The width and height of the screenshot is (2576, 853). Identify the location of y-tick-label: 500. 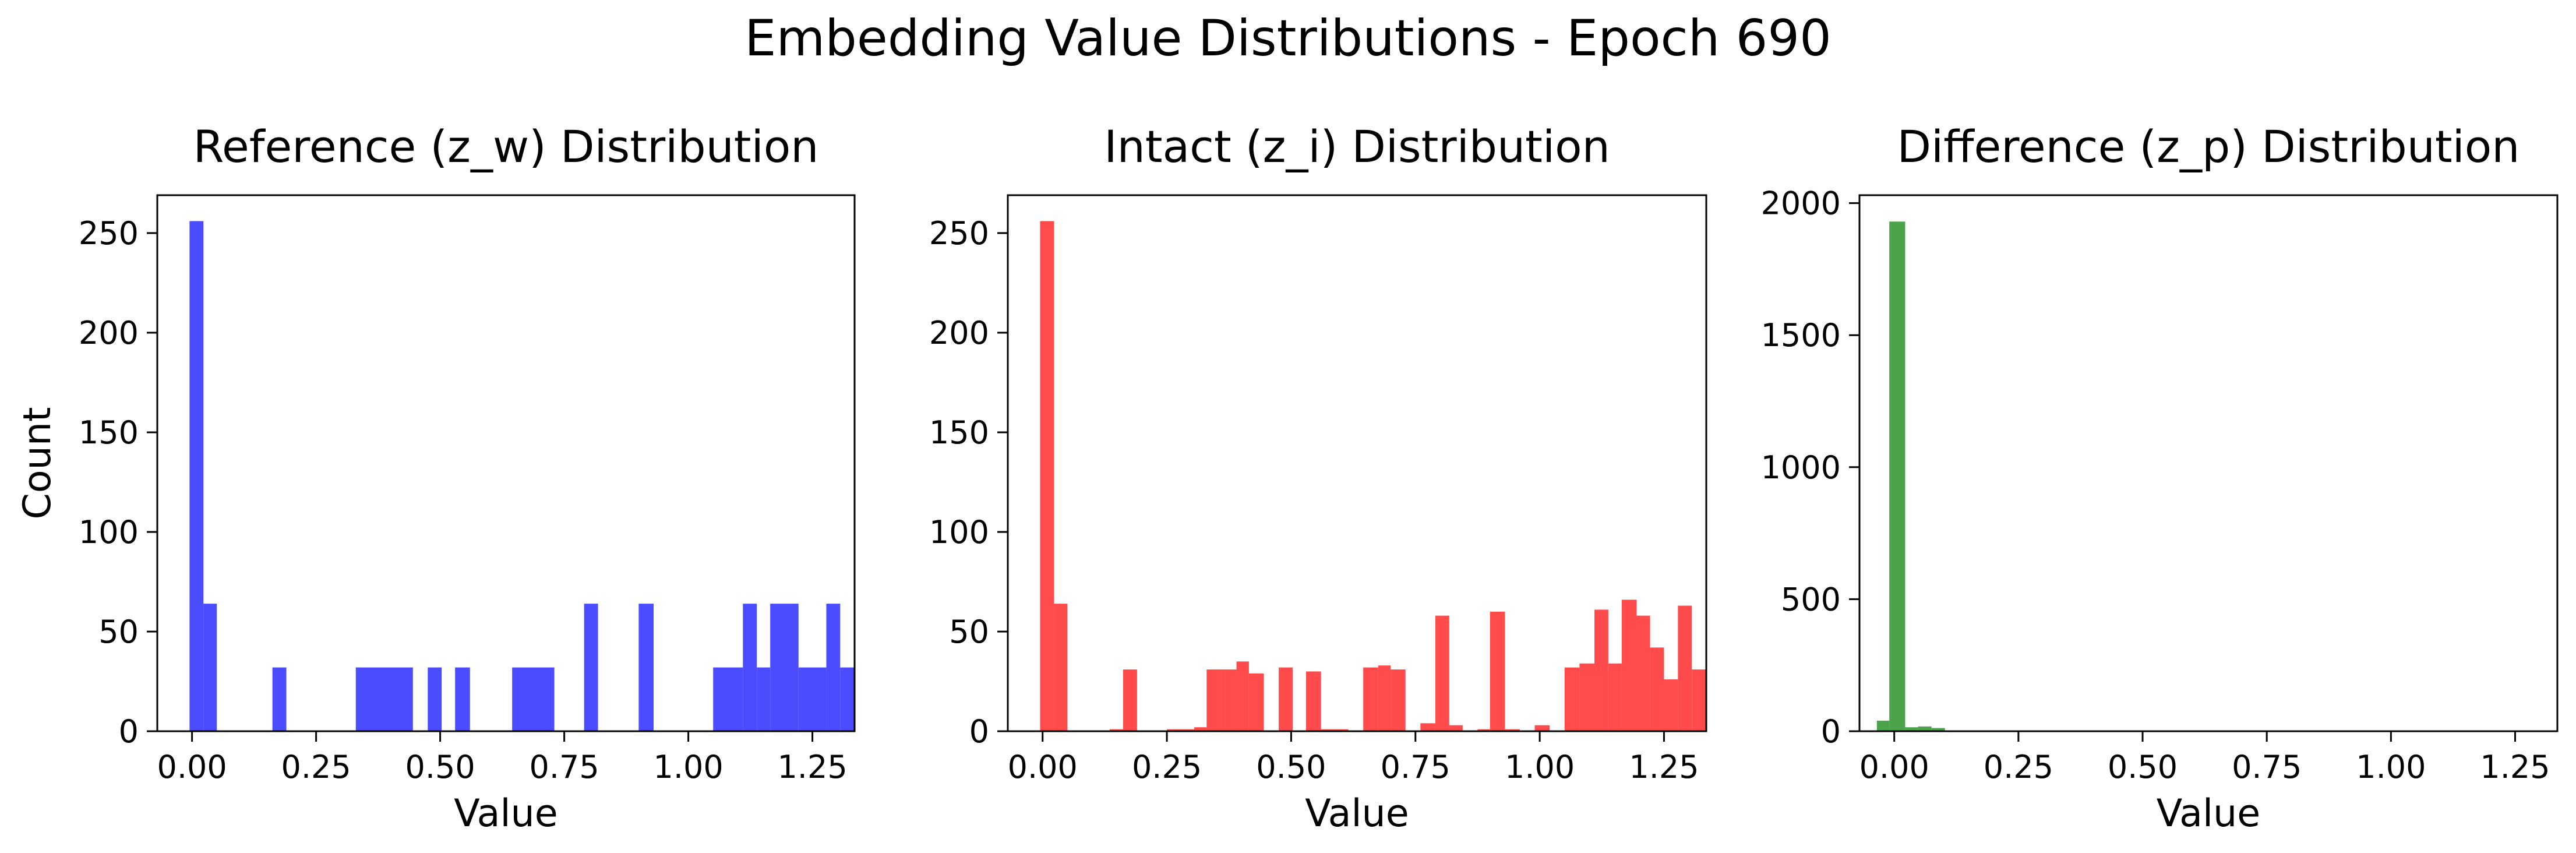
(1811, 599).